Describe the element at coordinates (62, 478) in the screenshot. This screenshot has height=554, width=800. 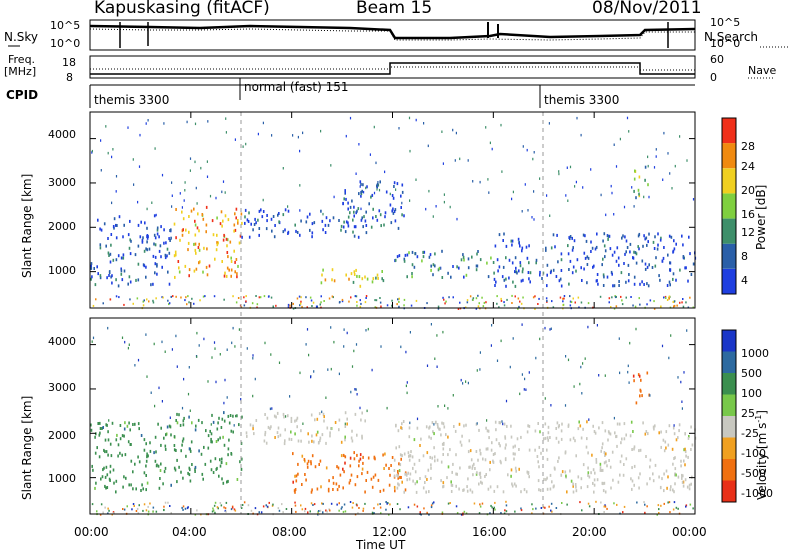
I see `velocity-ytick-1000: 1000` at that location.